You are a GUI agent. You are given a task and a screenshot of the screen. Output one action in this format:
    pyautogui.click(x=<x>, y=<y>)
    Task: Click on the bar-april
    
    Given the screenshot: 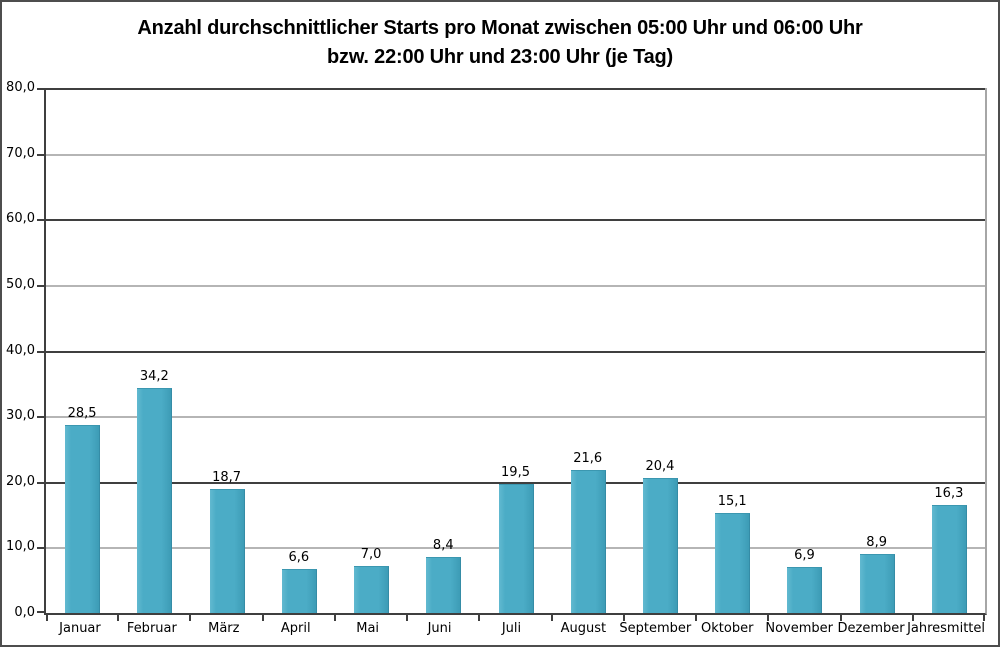 What is the action you would take?
    pyautogui.click(x=299, y=590)
    